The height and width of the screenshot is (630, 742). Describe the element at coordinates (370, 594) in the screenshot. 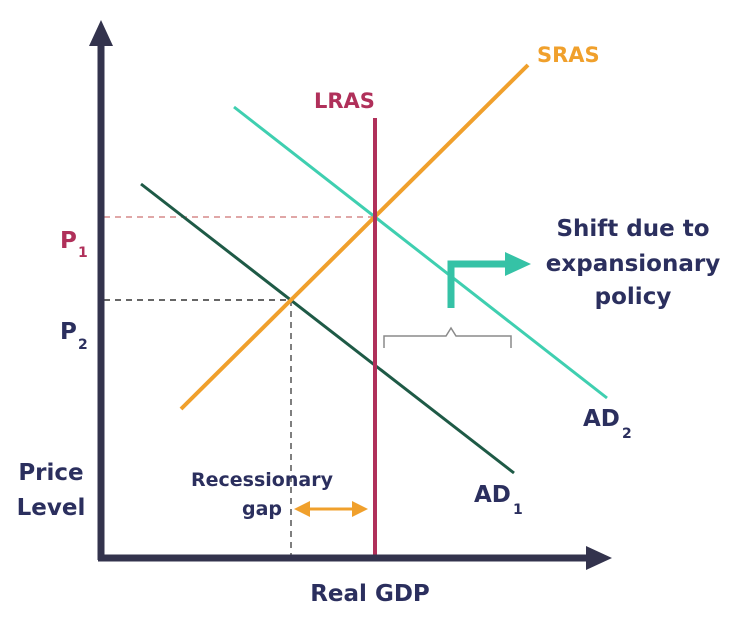

I see `x-axis-title: Real GDP` at that location.